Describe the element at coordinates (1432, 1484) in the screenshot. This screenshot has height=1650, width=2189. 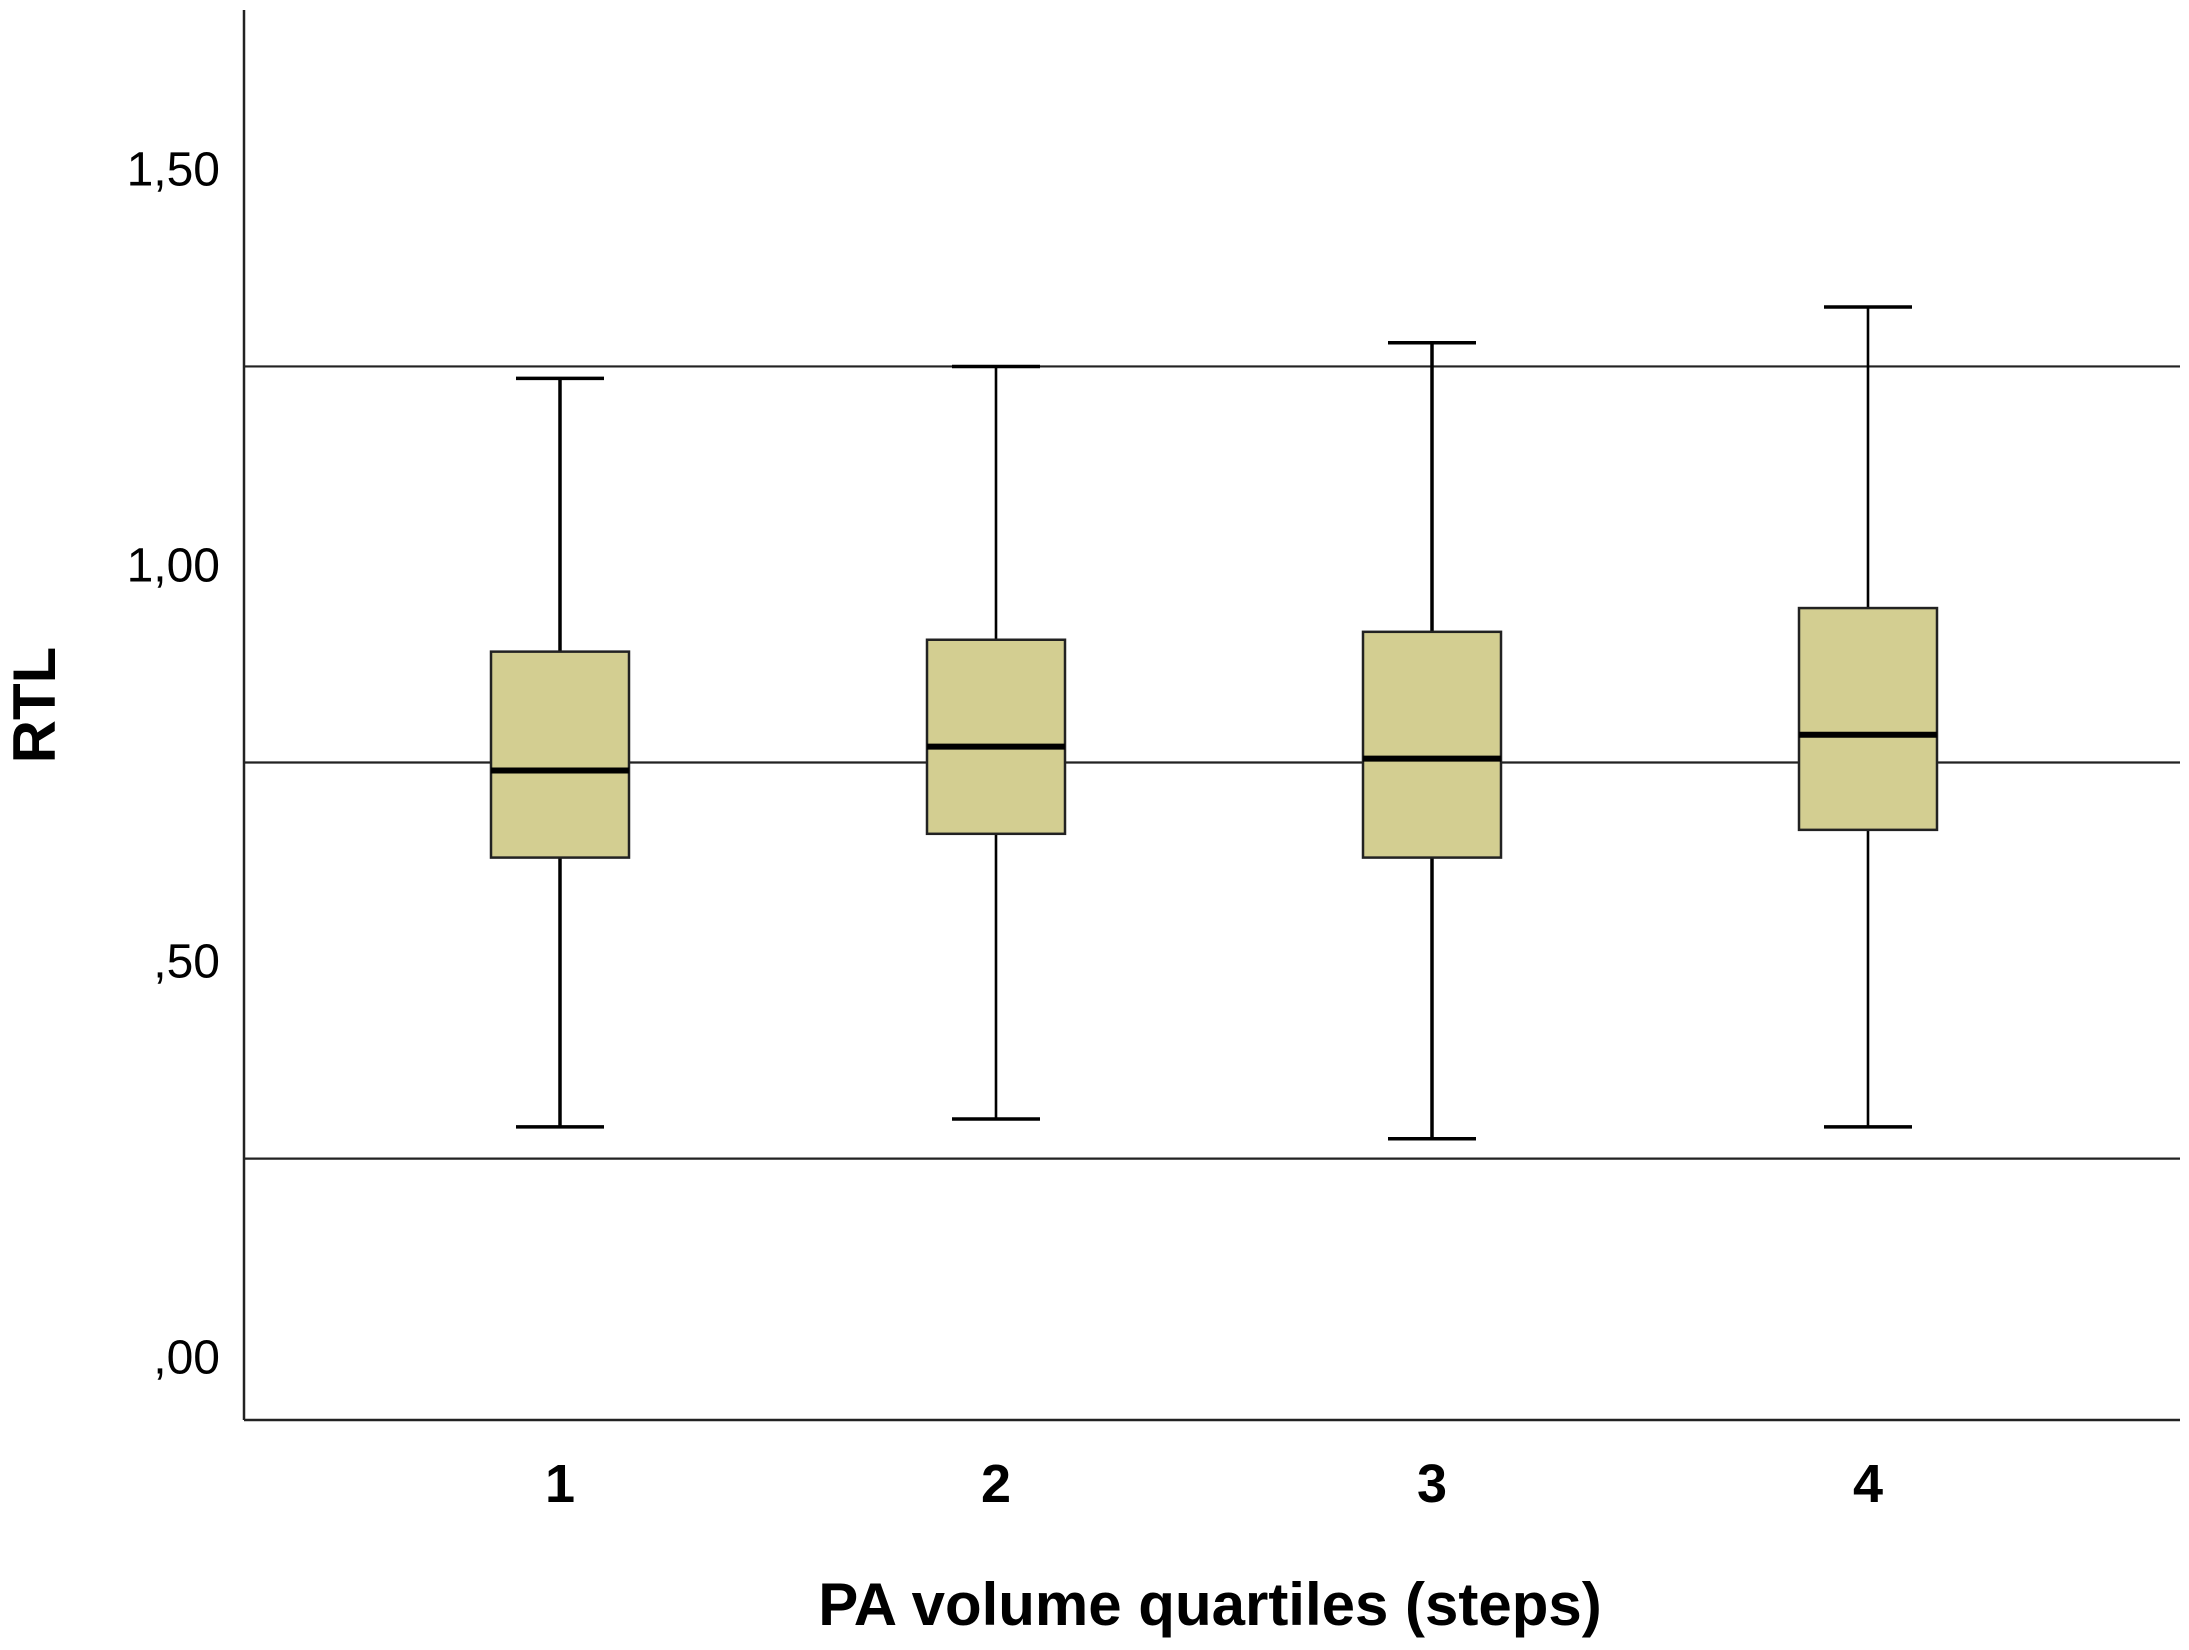
I see `x-tick-label: 3` at that location.